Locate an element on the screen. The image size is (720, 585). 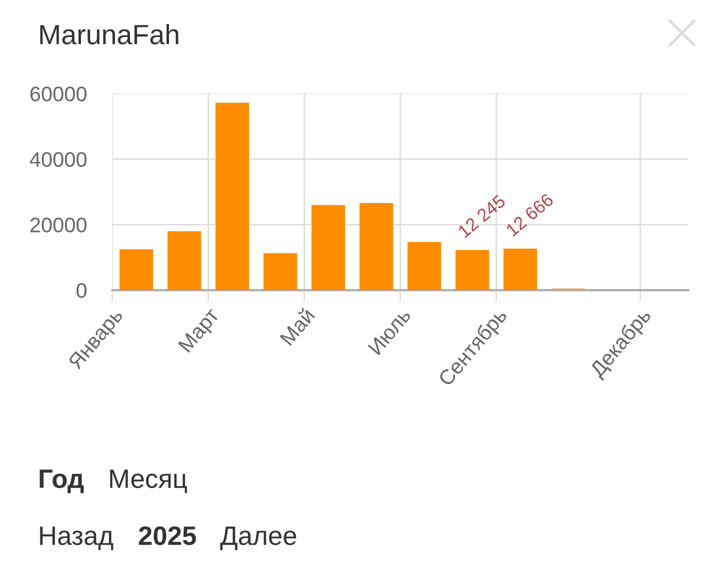
text: 2025 is located at coordinates (167, 536).